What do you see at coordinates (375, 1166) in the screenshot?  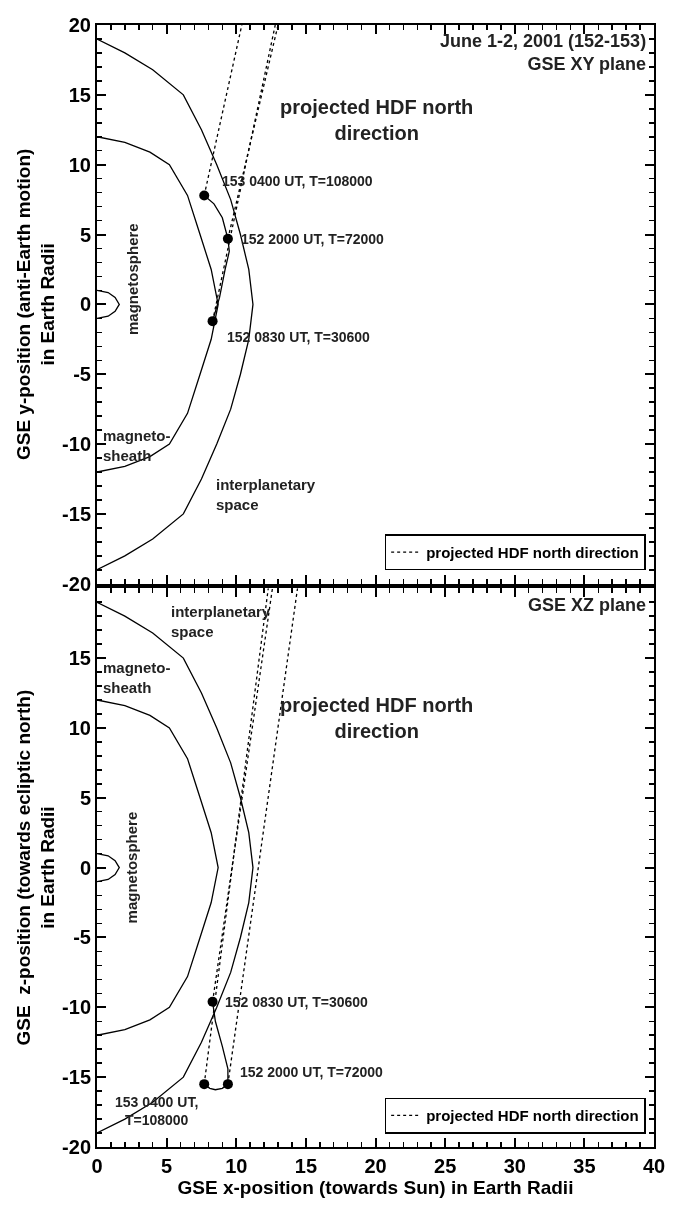 I see `x-tick-label: 20` at bounding box center [375, 1166].